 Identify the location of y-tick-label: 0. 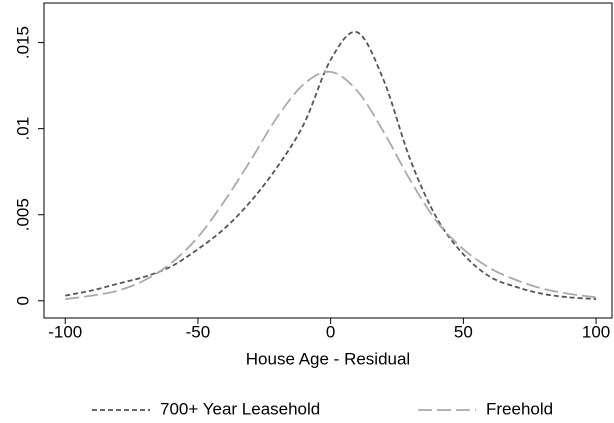
(22, 300).